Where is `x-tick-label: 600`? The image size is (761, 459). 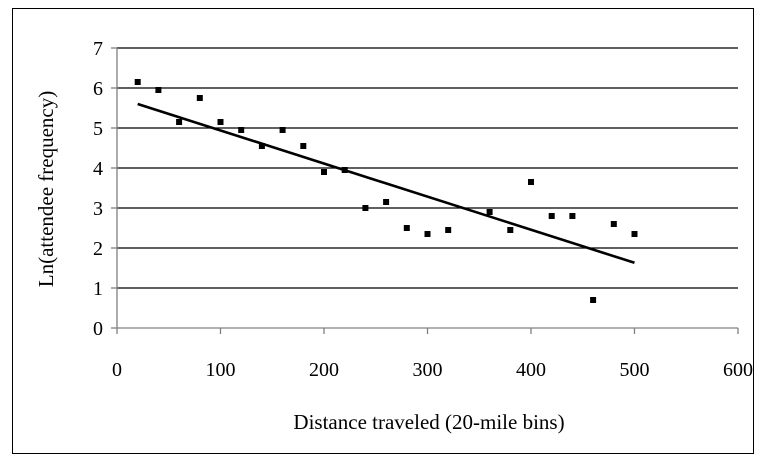
x-tick-label: 600 is located at coordinates (738, 370).